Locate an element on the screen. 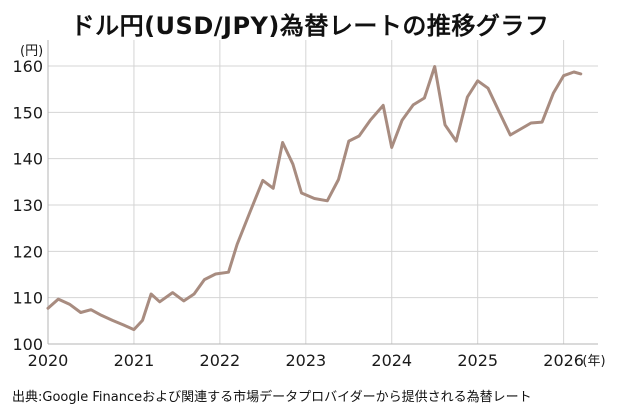  x-tick-label: 2021 is located at coordinates (134, 360).